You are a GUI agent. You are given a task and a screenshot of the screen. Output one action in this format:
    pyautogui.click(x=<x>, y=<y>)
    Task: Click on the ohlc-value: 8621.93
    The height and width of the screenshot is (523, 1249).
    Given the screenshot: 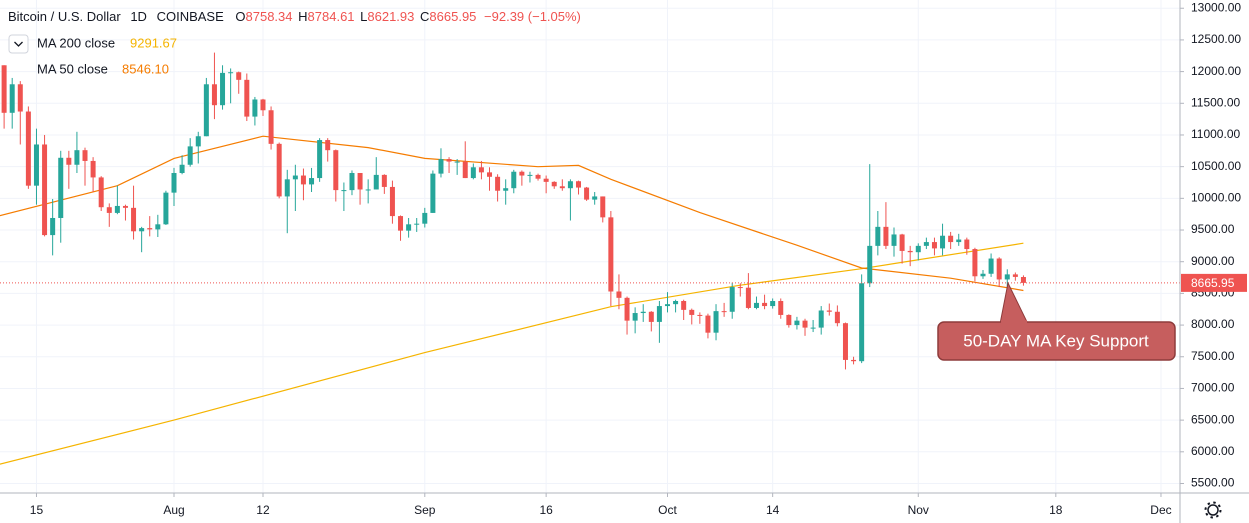 What is the action you would take?
    pyautogui.click(x=390, y=16)
    